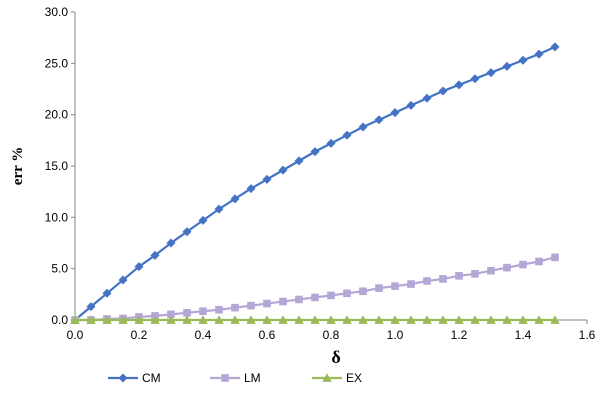 The width and height of the screenshot is (602, 394). Describe the element at coordinates (203, 335) in the screenshot. I see `x-tick-label: 0.4` at that location.